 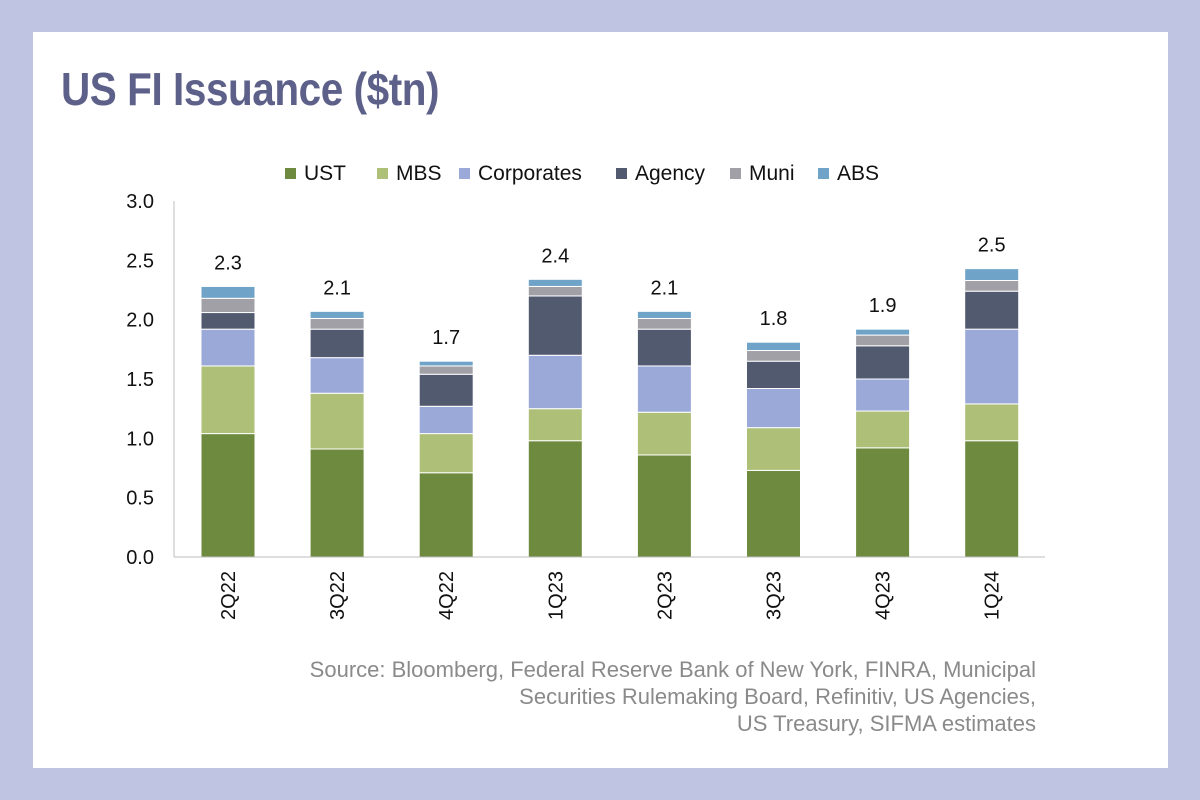 What do you see at coordinates (229, 595) in the screenshot?
I see `x-tick-label: 2Q22` at bounding box center [229, 595].